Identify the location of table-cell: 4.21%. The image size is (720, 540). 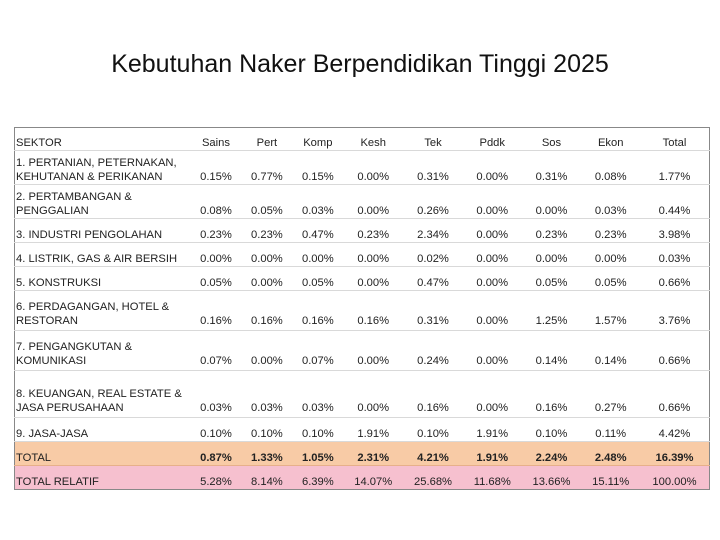
(433, 453).